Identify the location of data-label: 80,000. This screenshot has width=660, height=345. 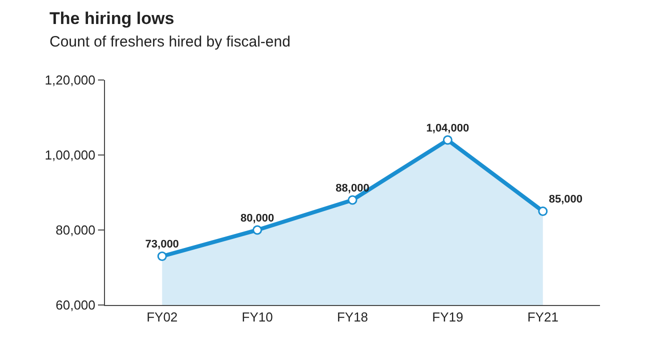
(257, 218).